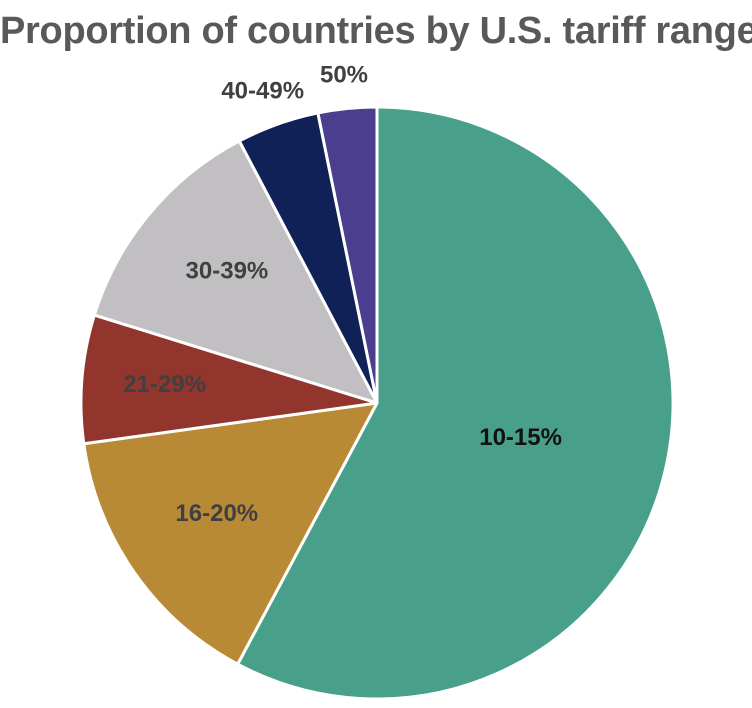 The height and width of the screenshot is (708, 752). What do you see at coordinates (344, 74) in the screenshot?
I see `slice-label-50pct: 50%` at bounding box center [344, 74].